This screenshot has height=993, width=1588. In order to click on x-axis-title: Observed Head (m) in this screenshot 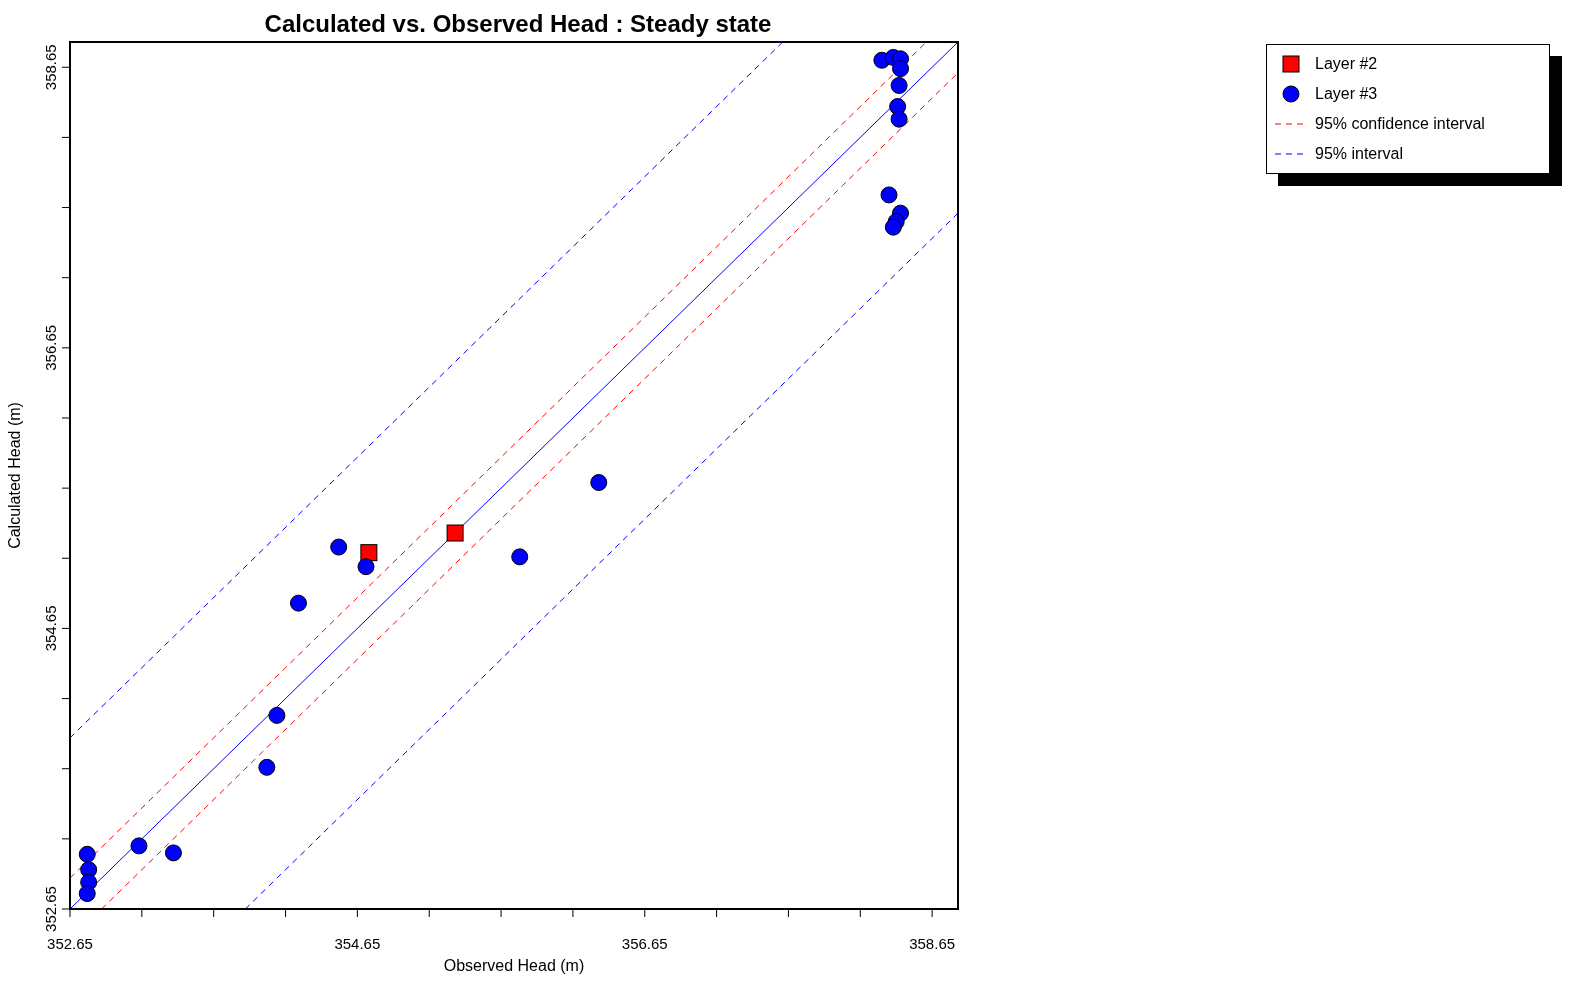, I will do `click(514, 965)`.